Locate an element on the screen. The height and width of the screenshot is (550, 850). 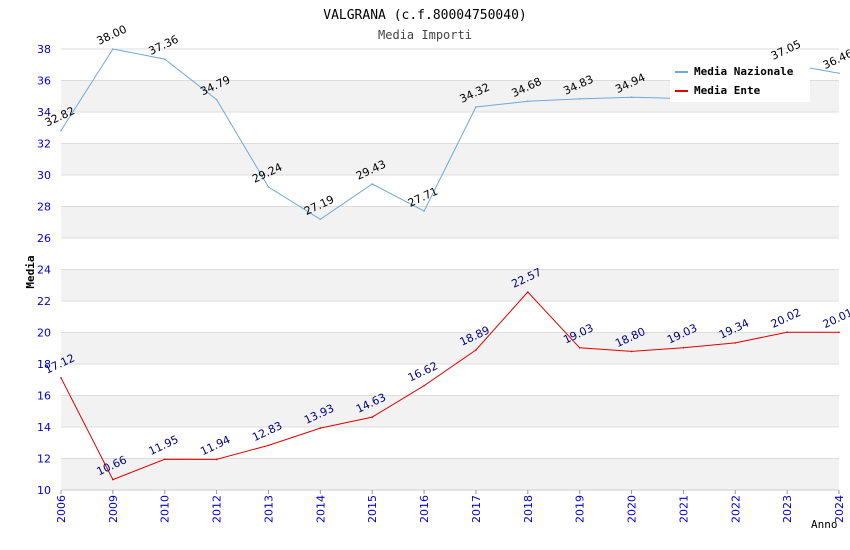
data-label: 36.46 is located at coordinates (835, 59).